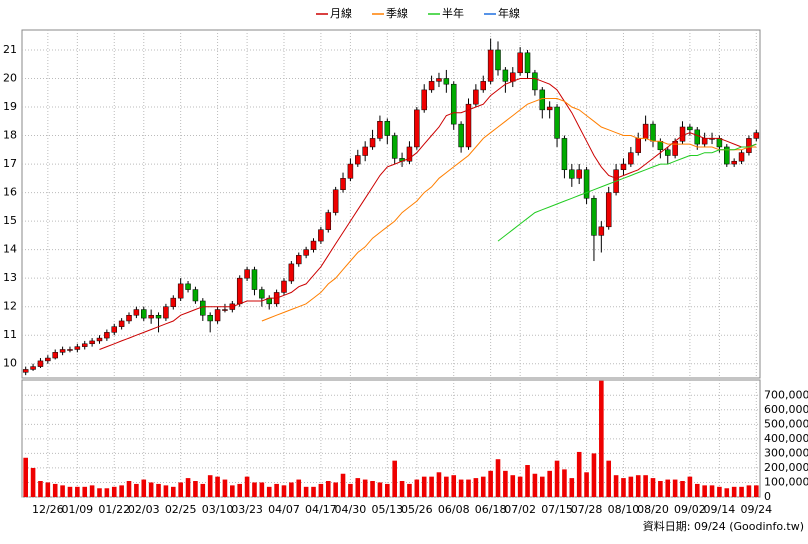 This screenshot has height=544, width=808. What do you see at coordinates (387, 509) in the screenshot?
I see `x-tick-label: 05/13` at bounding box center [387, 509].